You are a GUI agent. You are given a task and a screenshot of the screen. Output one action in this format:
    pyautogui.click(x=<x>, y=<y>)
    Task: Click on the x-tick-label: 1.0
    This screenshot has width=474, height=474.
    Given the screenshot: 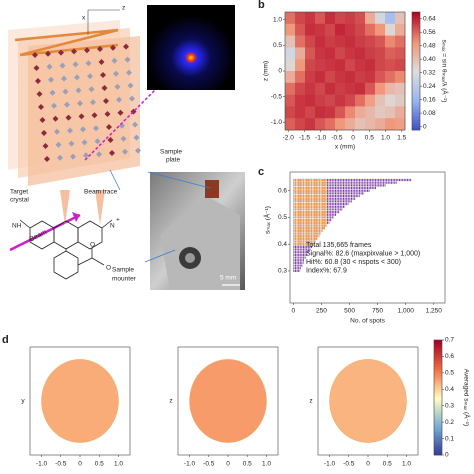 What is the action you would take?
    pyautogui.click(x=118, y=464)
    